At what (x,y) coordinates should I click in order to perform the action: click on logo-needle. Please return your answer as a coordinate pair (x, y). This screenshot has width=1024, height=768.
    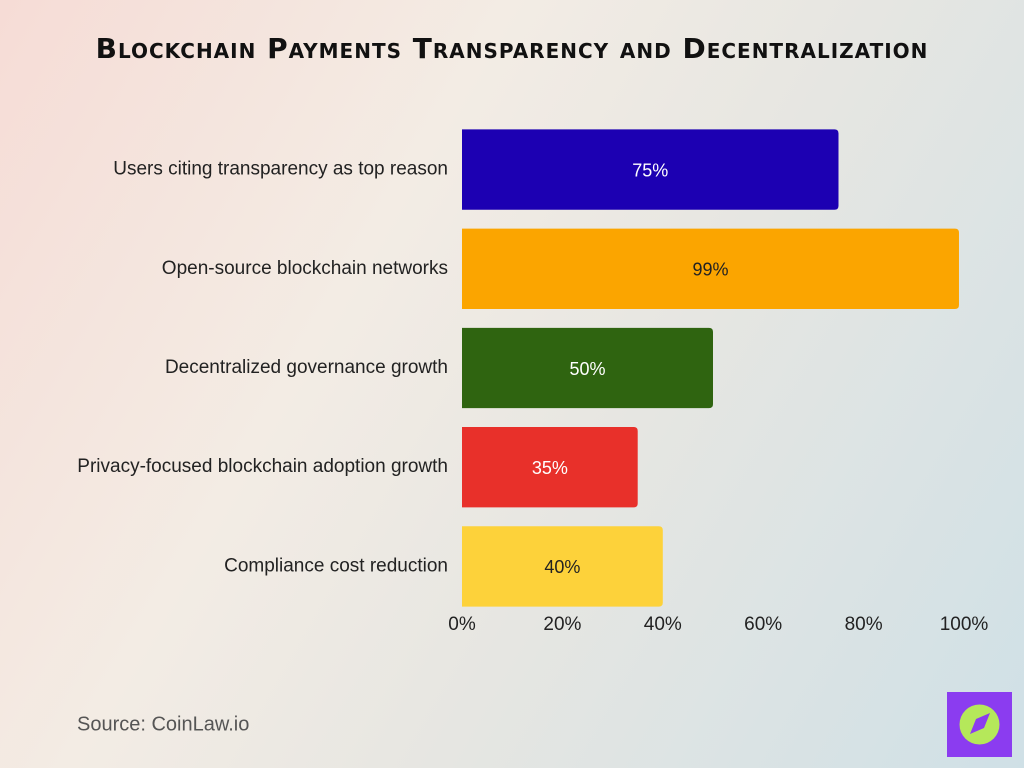
    Looking at the image, I should click on (980, 723).